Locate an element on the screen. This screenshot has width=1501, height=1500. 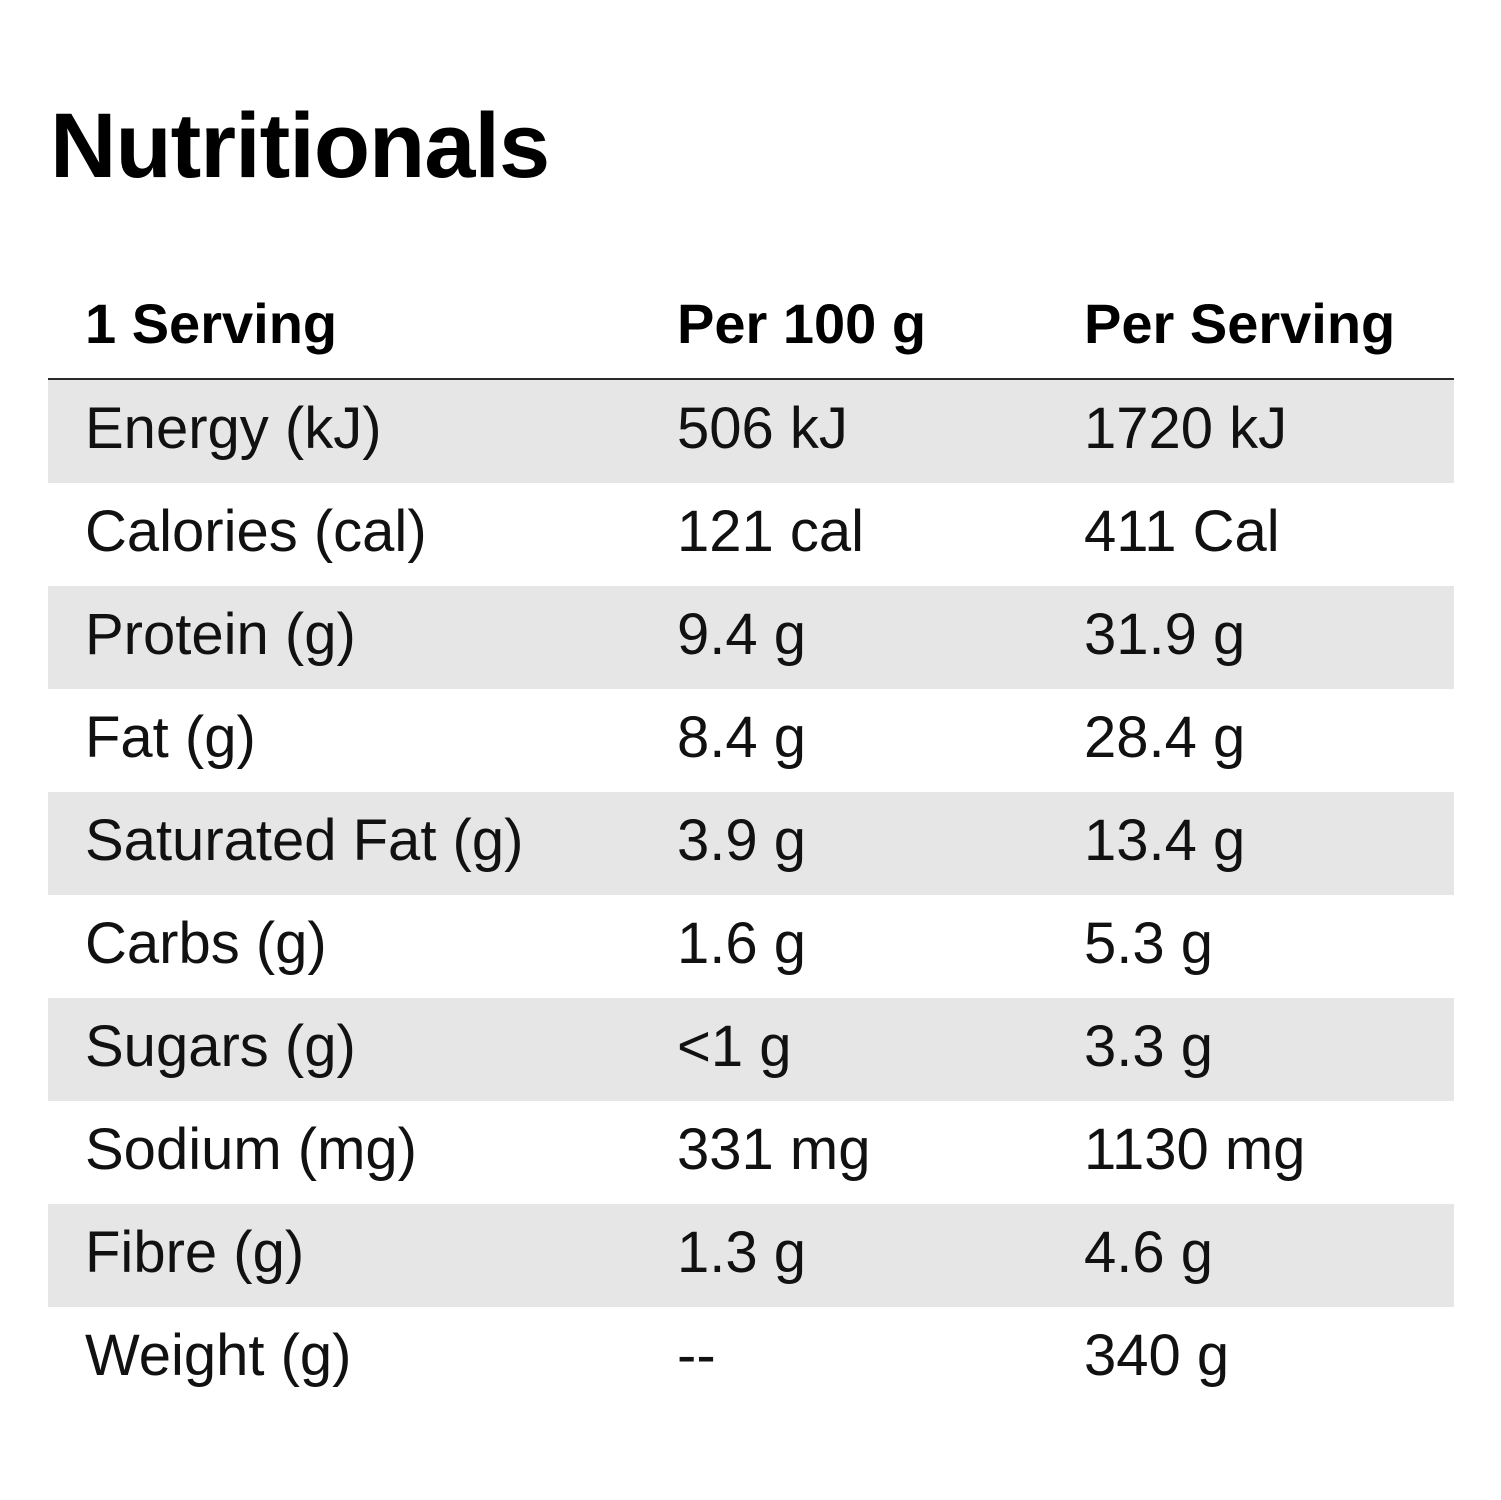
row-per-serving: 5.3 g is located at coordinates (1148, 943).